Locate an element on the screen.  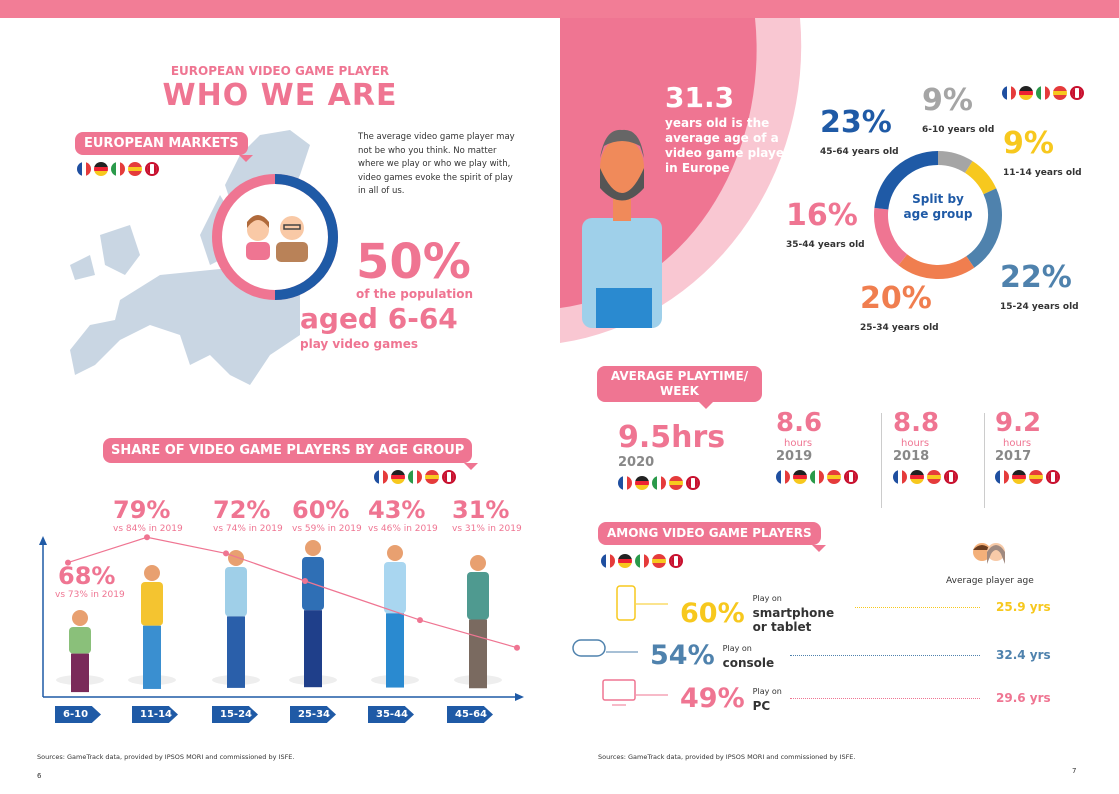
average-player-illustration is located at coordinates (622, 228).